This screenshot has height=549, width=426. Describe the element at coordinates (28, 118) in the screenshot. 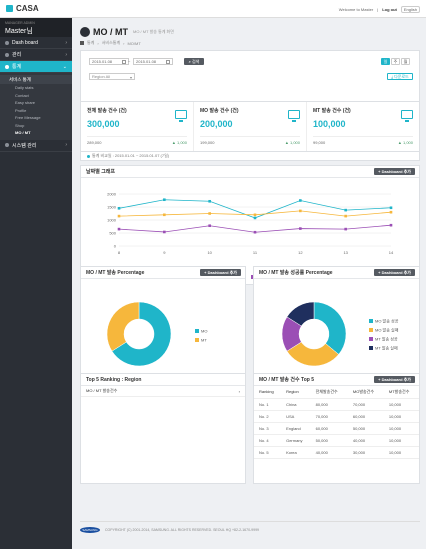

I see `sidebar-subitem: Free Message` at that location.